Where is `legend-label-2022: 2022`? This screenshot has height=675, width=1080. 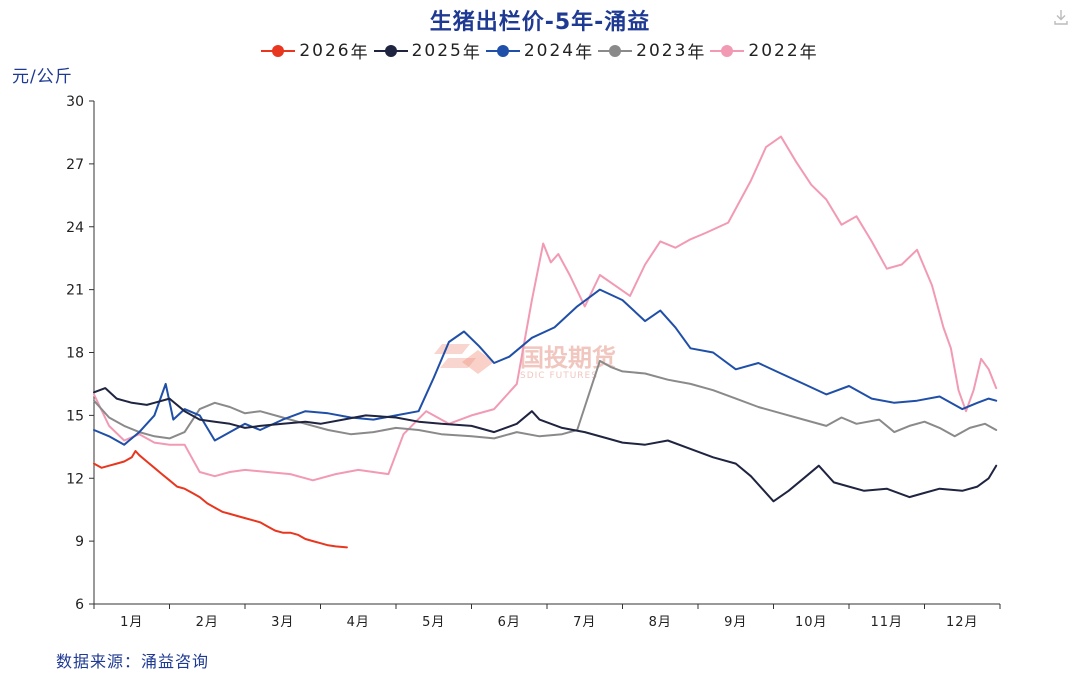
legend-label-2022: 2022 is located at coordinates (774, 50).